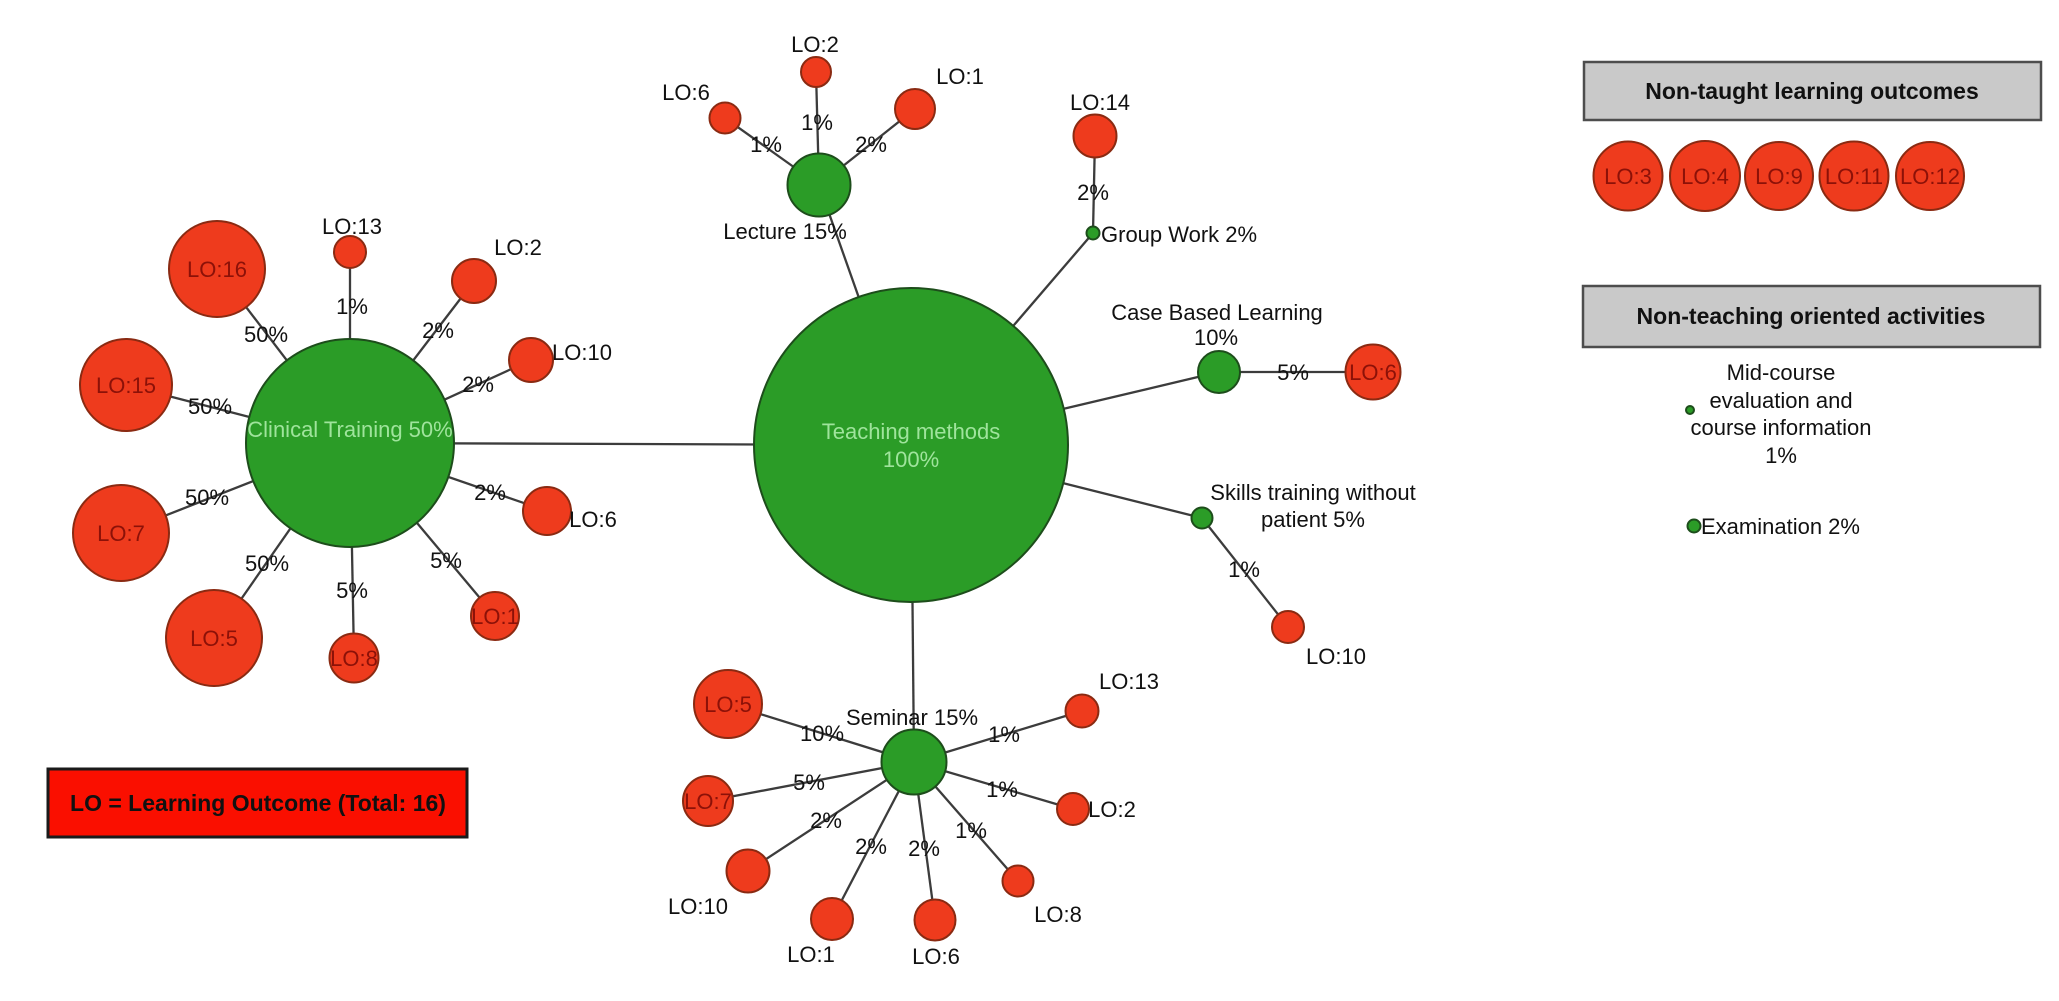 This screenshot has height=1001, width=2059. I want to click on svg-text: Examination 2%, so click(1780, 526).